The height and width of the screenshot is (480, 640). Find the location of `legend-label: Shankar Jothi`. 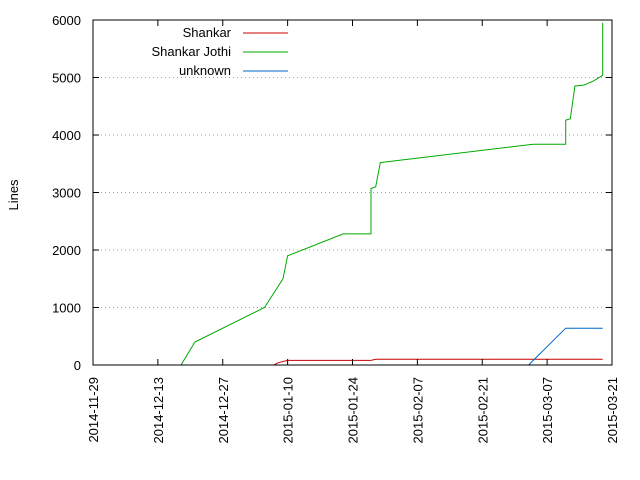

legend-label: Shankar Jothi is located at coordinates (192, 51).